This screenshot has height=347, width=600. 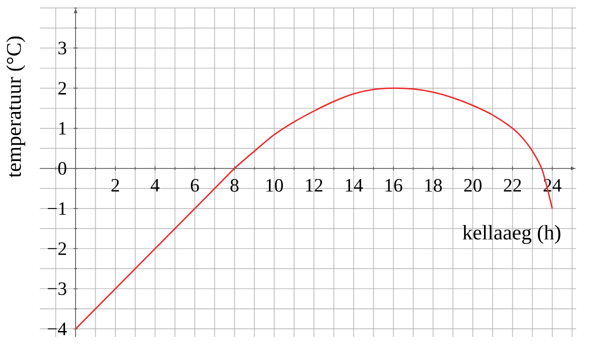 I want to click on x-tick-label: 22, so click(x=512, y=185).